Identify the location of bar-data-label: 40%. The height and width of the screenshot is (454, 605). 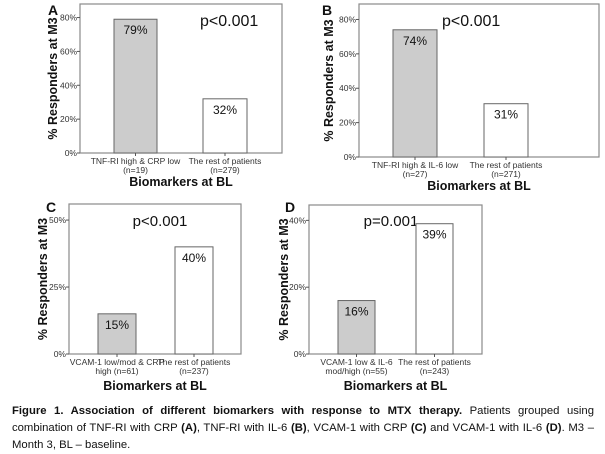
(194, 258).